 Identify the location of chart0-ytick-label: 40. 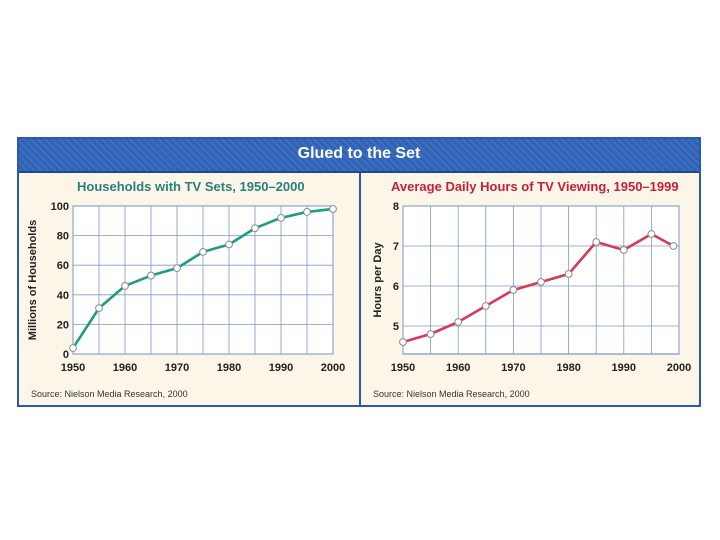
(63, 296).